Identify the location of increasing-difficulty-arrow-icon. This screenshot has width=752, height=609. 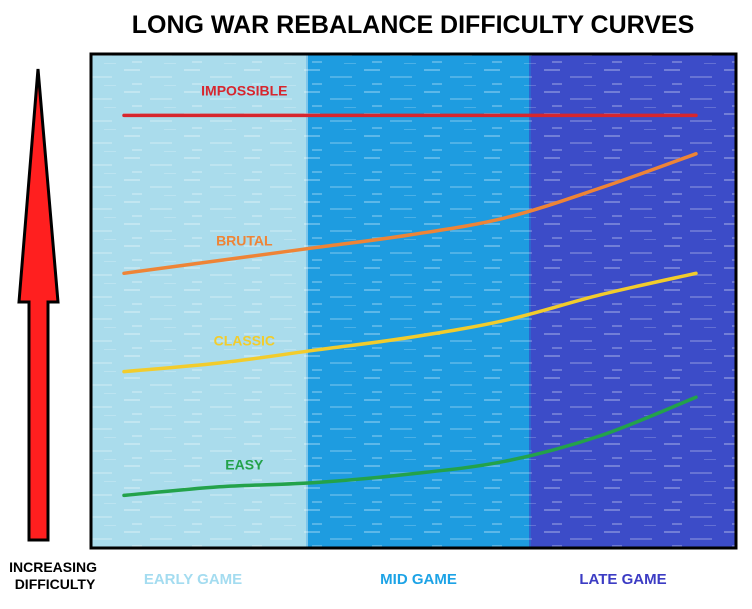
(38, 305).